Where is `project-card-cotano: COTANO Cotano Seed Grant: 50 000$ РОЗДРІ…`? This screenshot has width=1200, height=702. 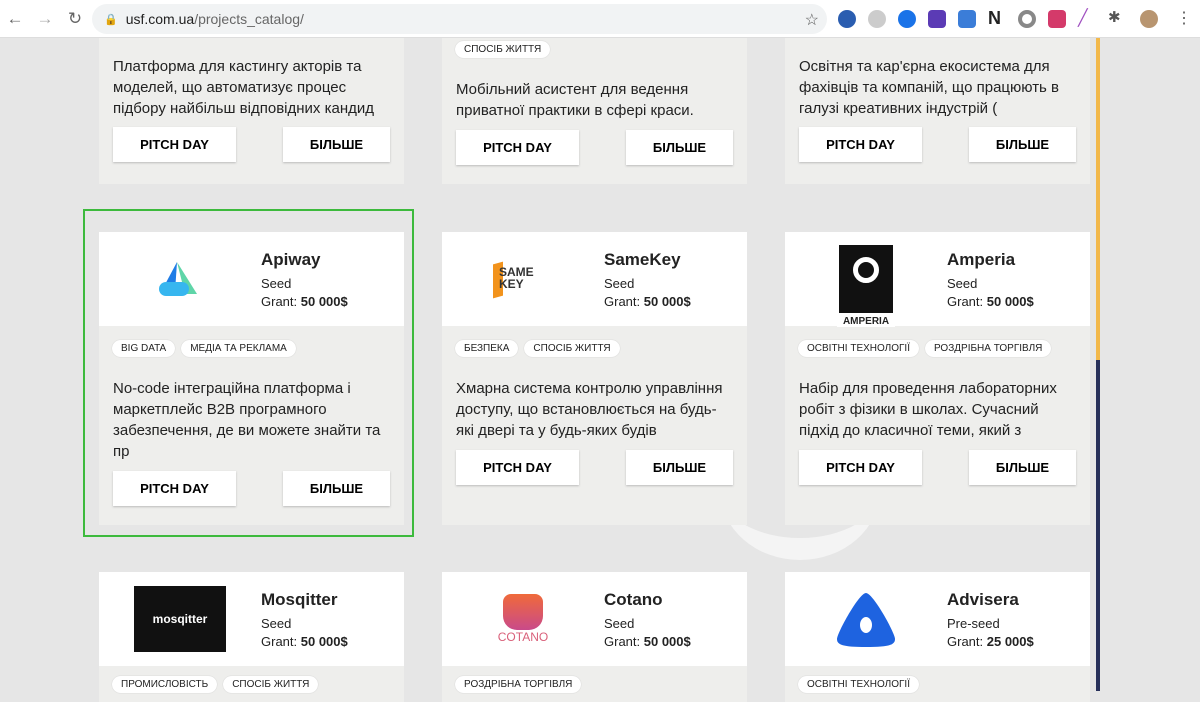 project-card-cotano: COTANO Cotano Seed Grant: 50 000$ РОЗДРІ… is located at coordinates (594, 637).